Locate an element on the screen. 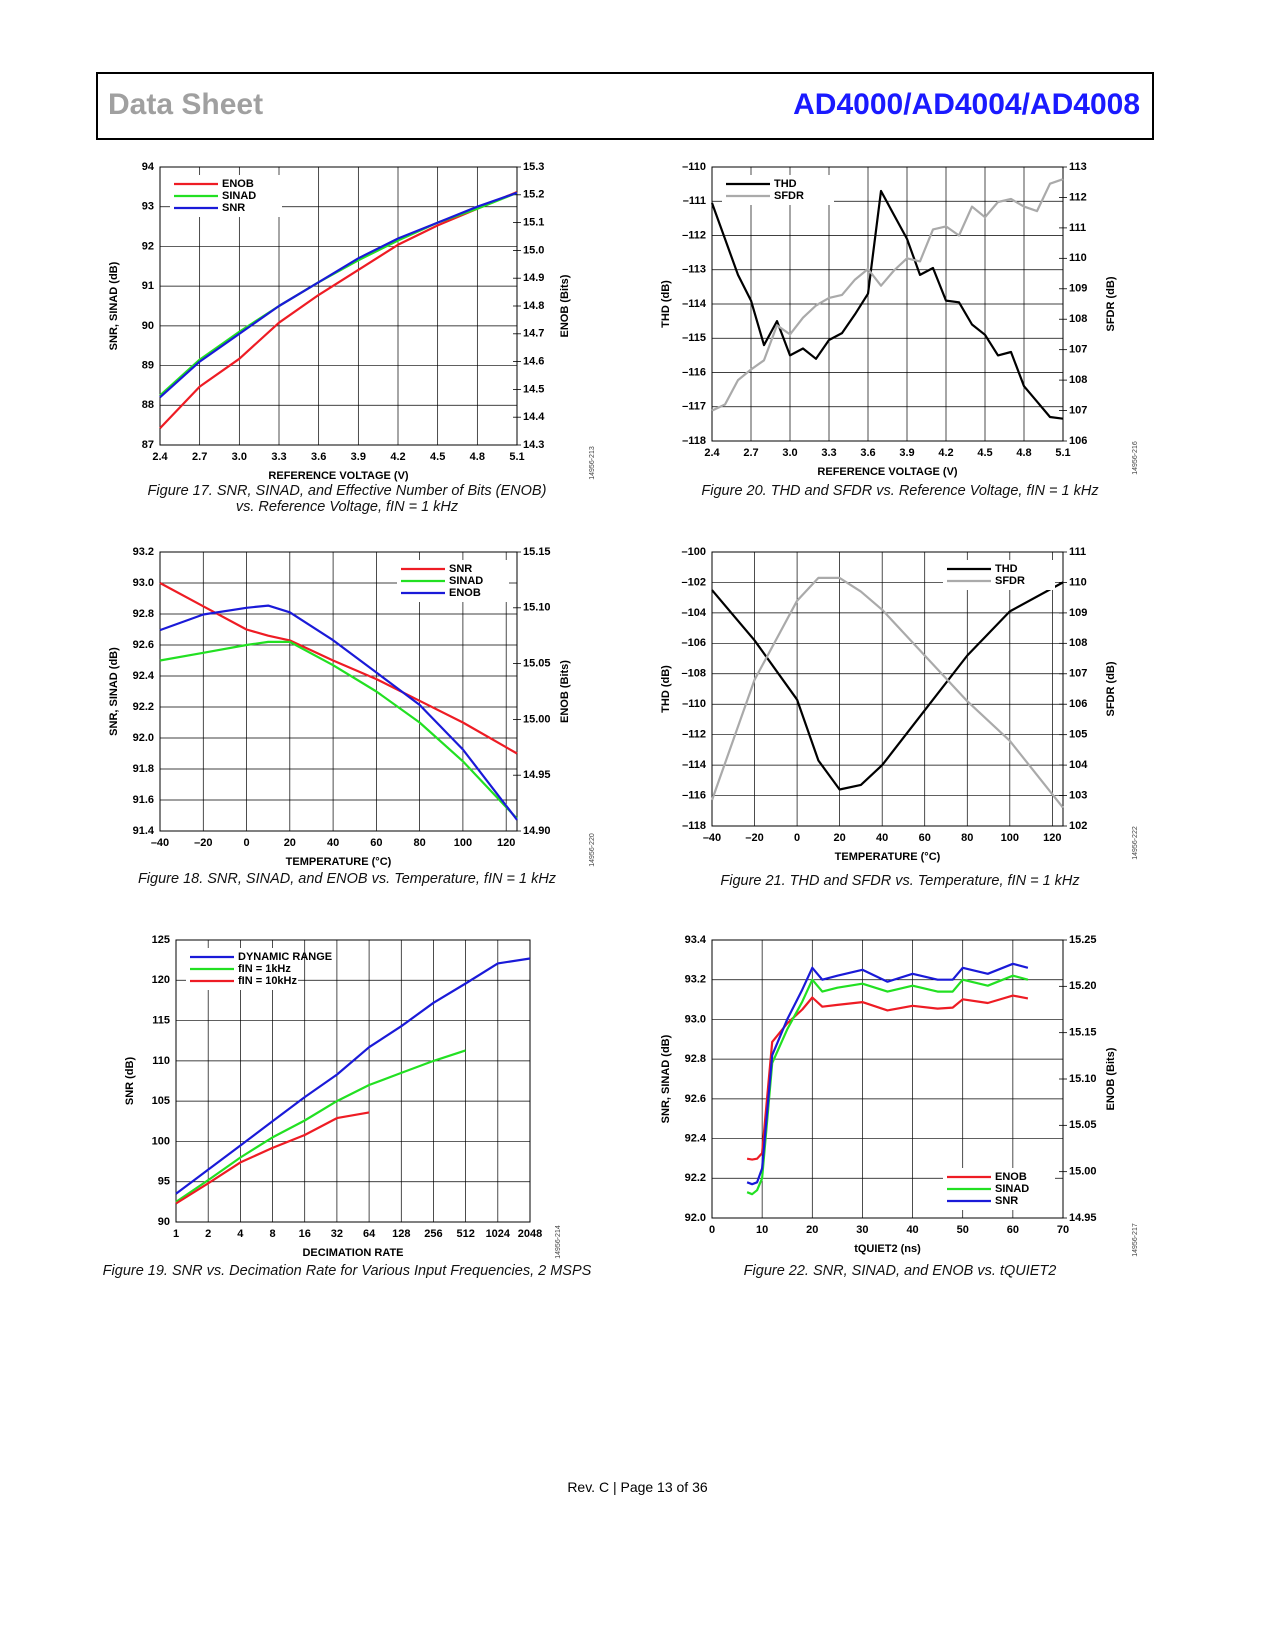 Image resolution: width=1275 pixels, height=1650 pixels. y-tick-label: 92.6 is located at coordinates (695, 1099).